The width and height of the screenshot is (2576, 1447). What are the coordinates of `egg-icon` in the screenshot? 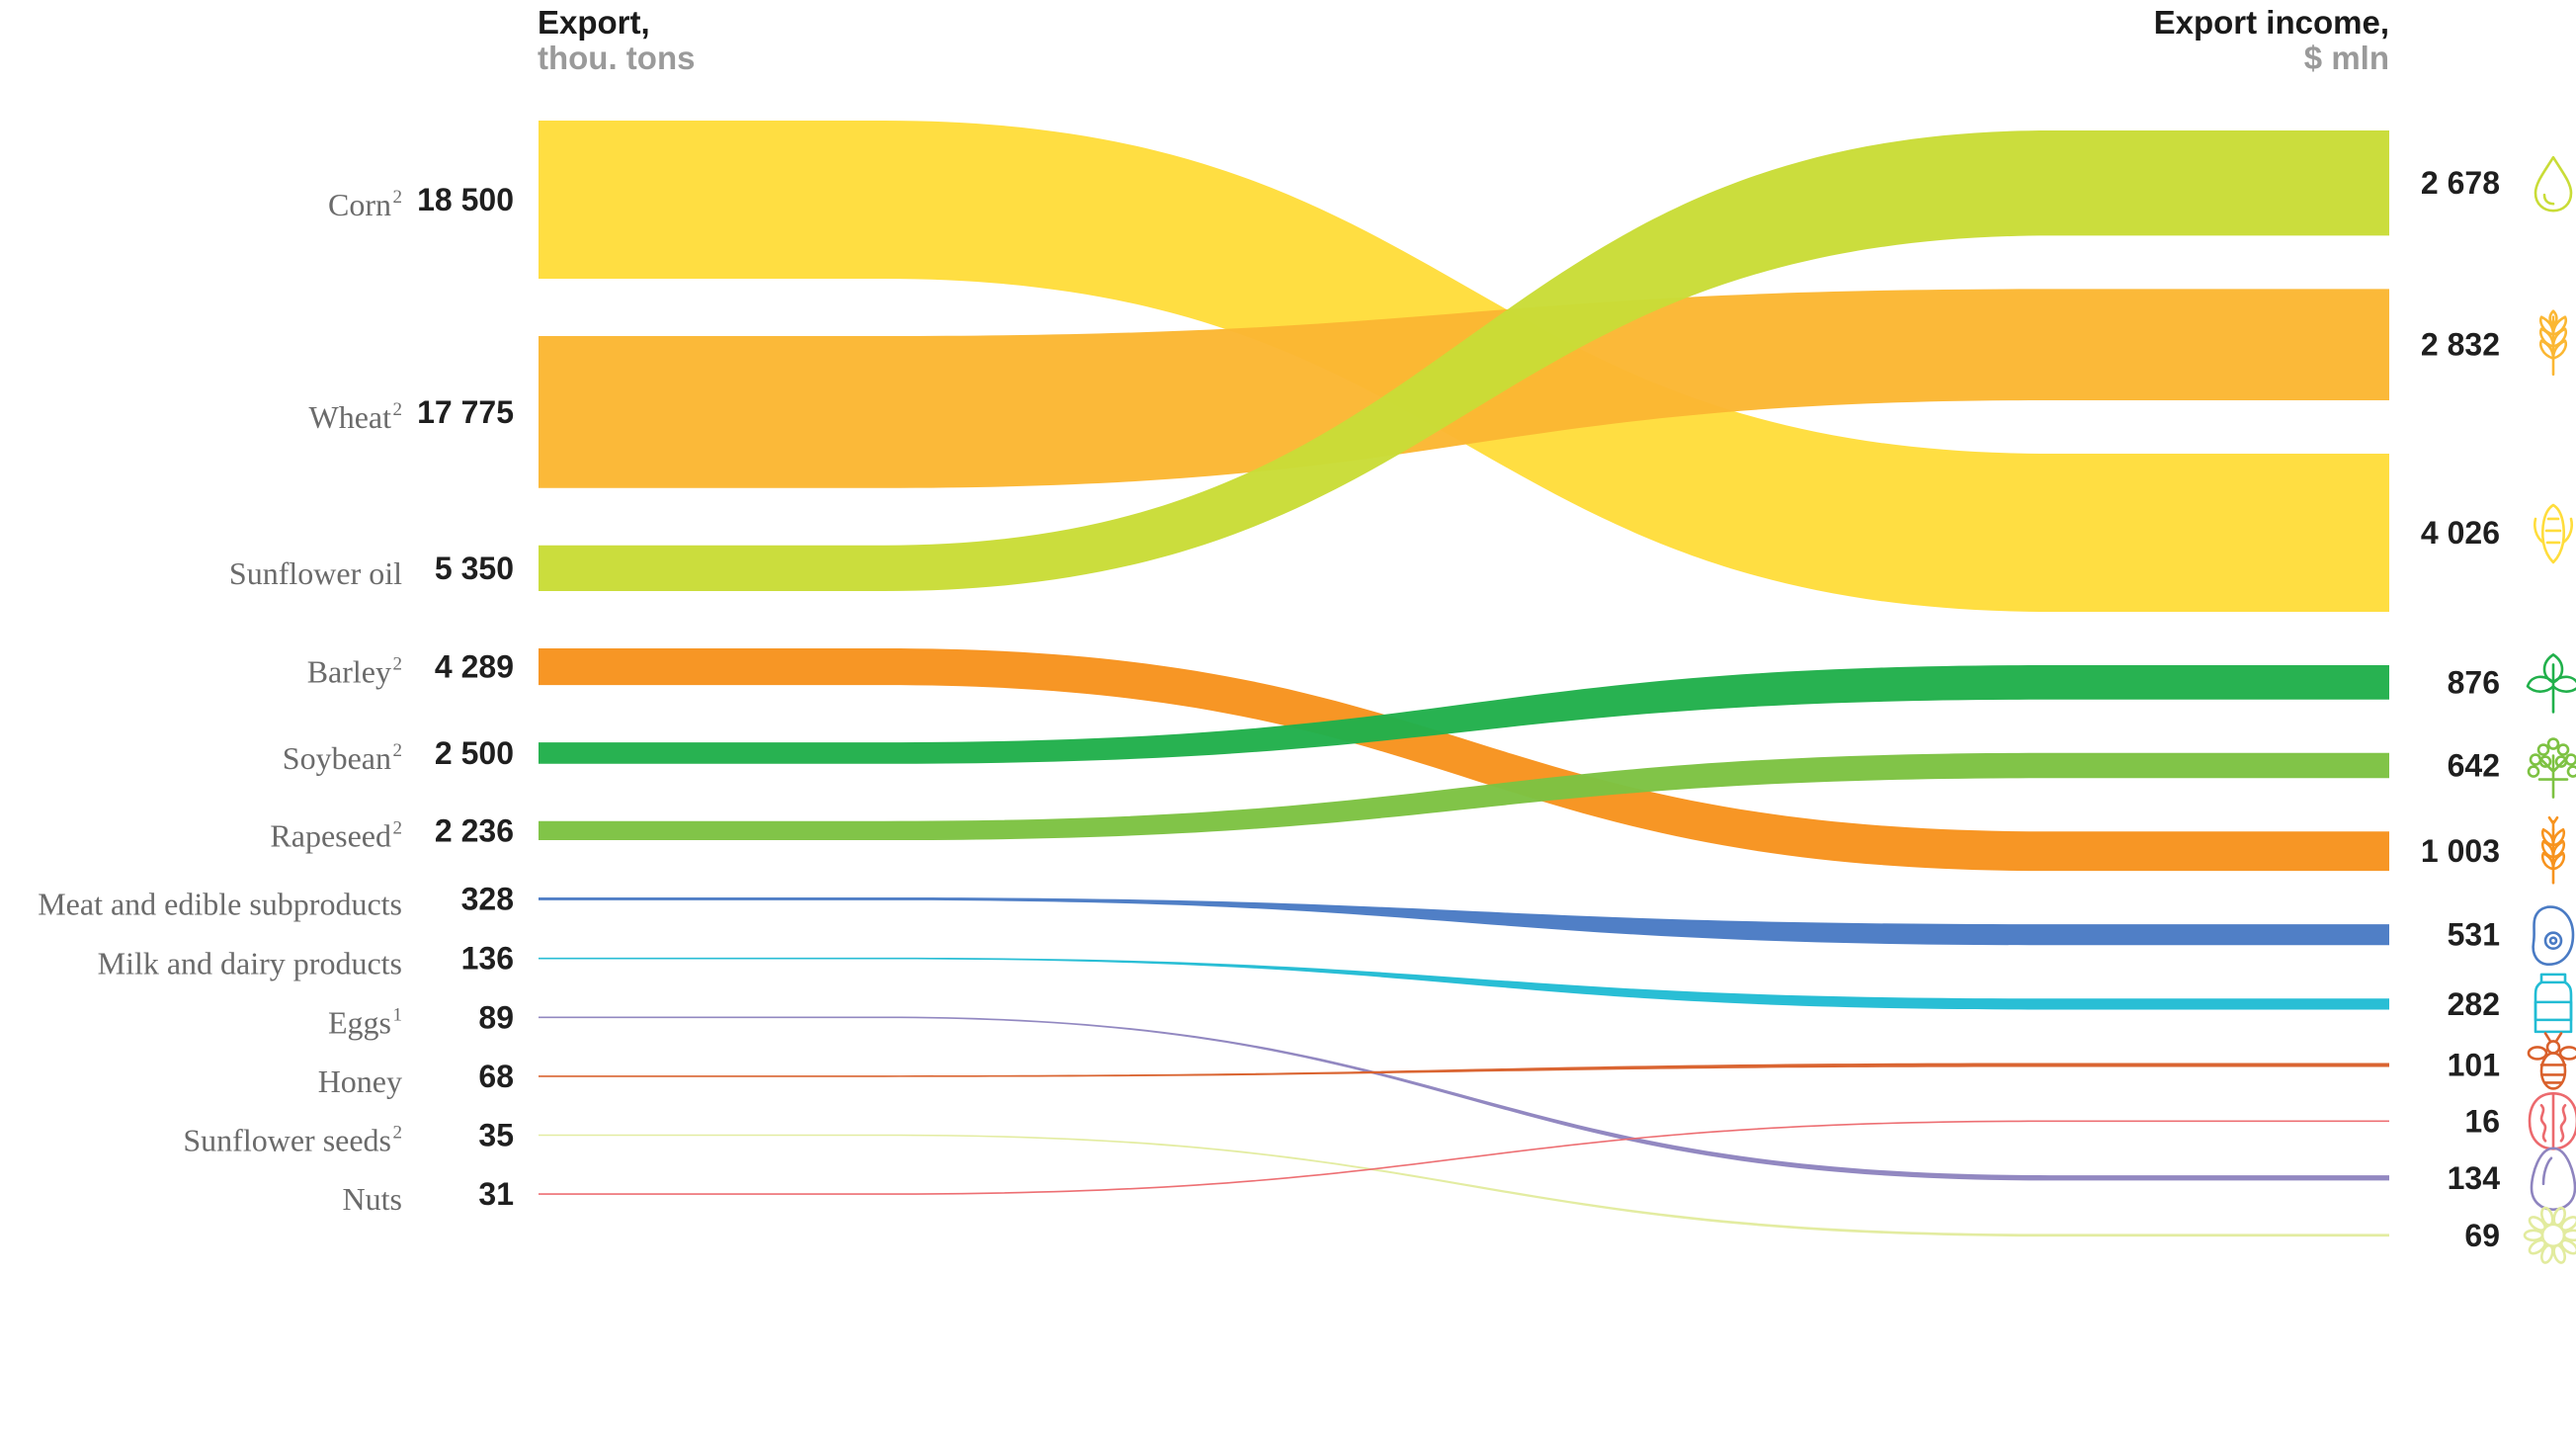 It's located at (2553, 1179).